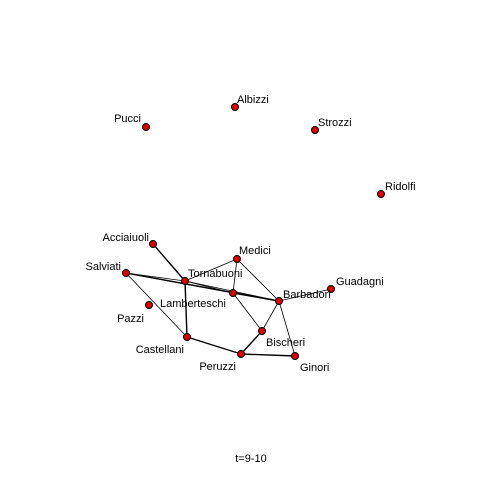  Describe the element at coordinates (315, 130) in the screenshot. I see `node-strozzi` at that location.